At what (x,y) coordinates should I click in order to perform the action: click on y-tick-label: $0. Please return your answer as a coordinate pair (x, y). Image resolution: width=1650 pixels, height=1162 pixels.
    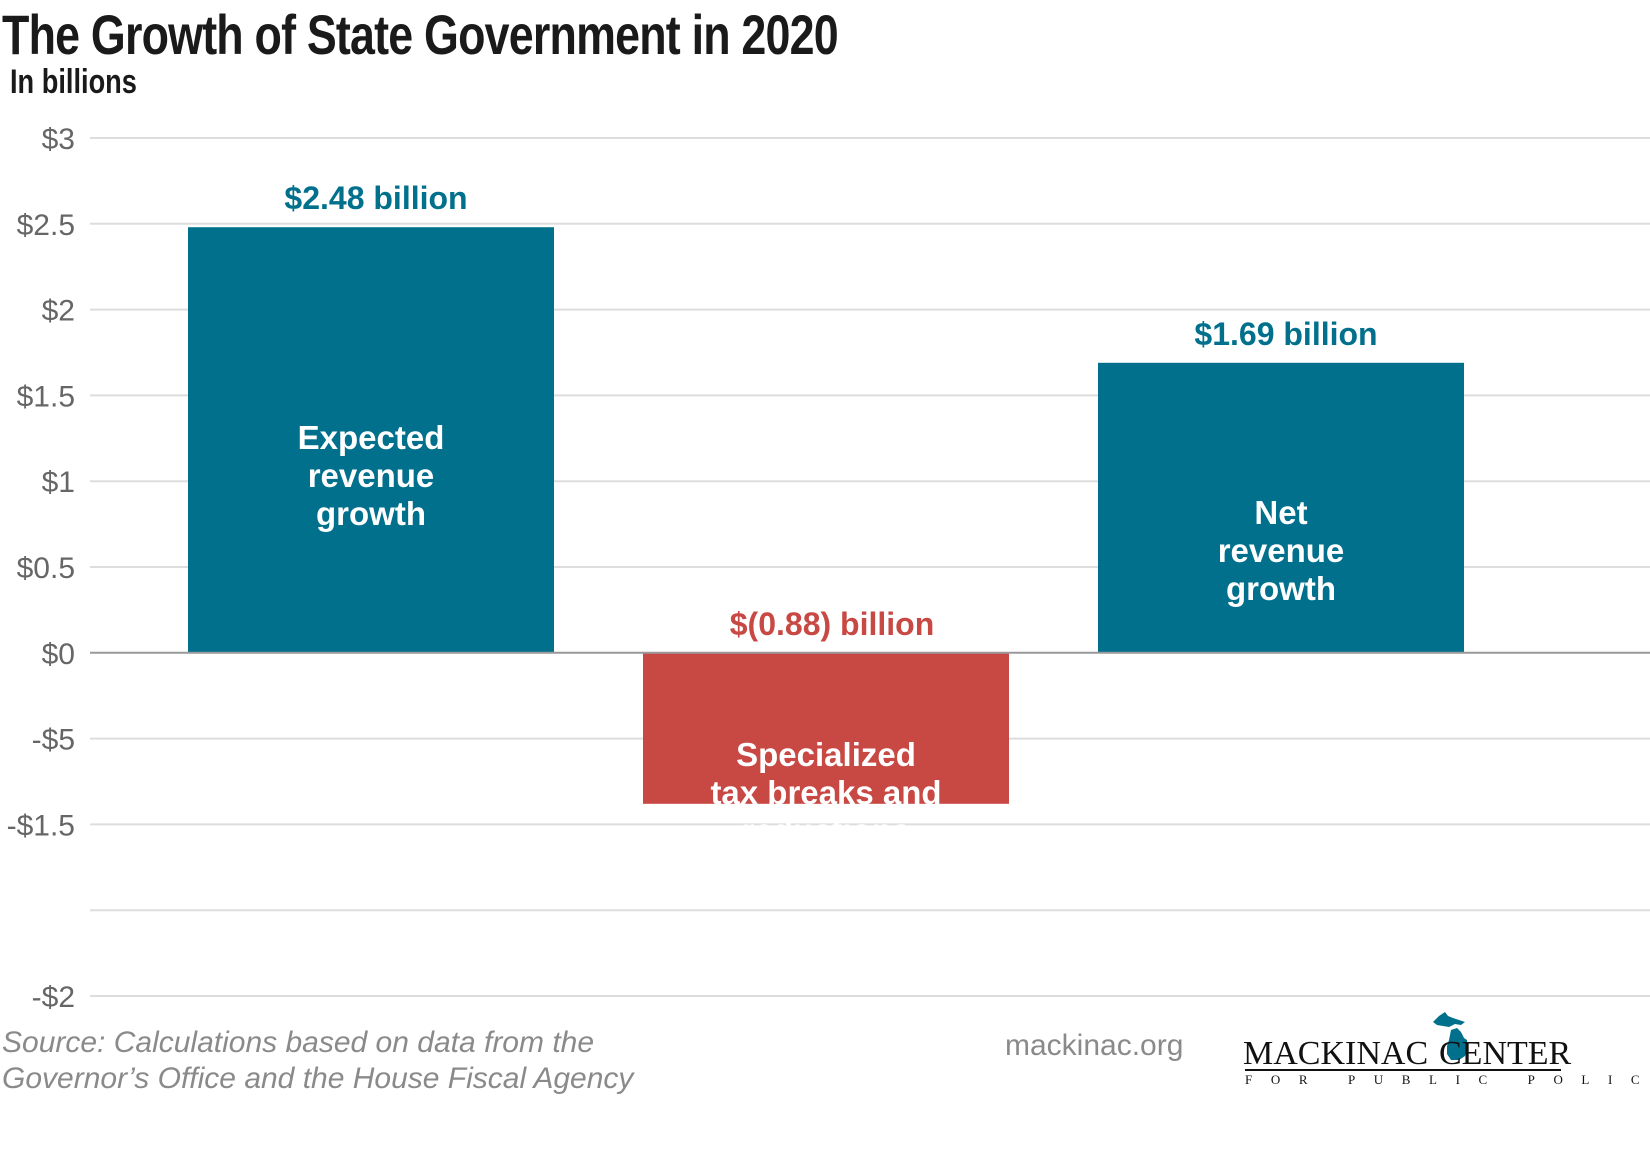
    Looking at the image, I should click on (58, 654).